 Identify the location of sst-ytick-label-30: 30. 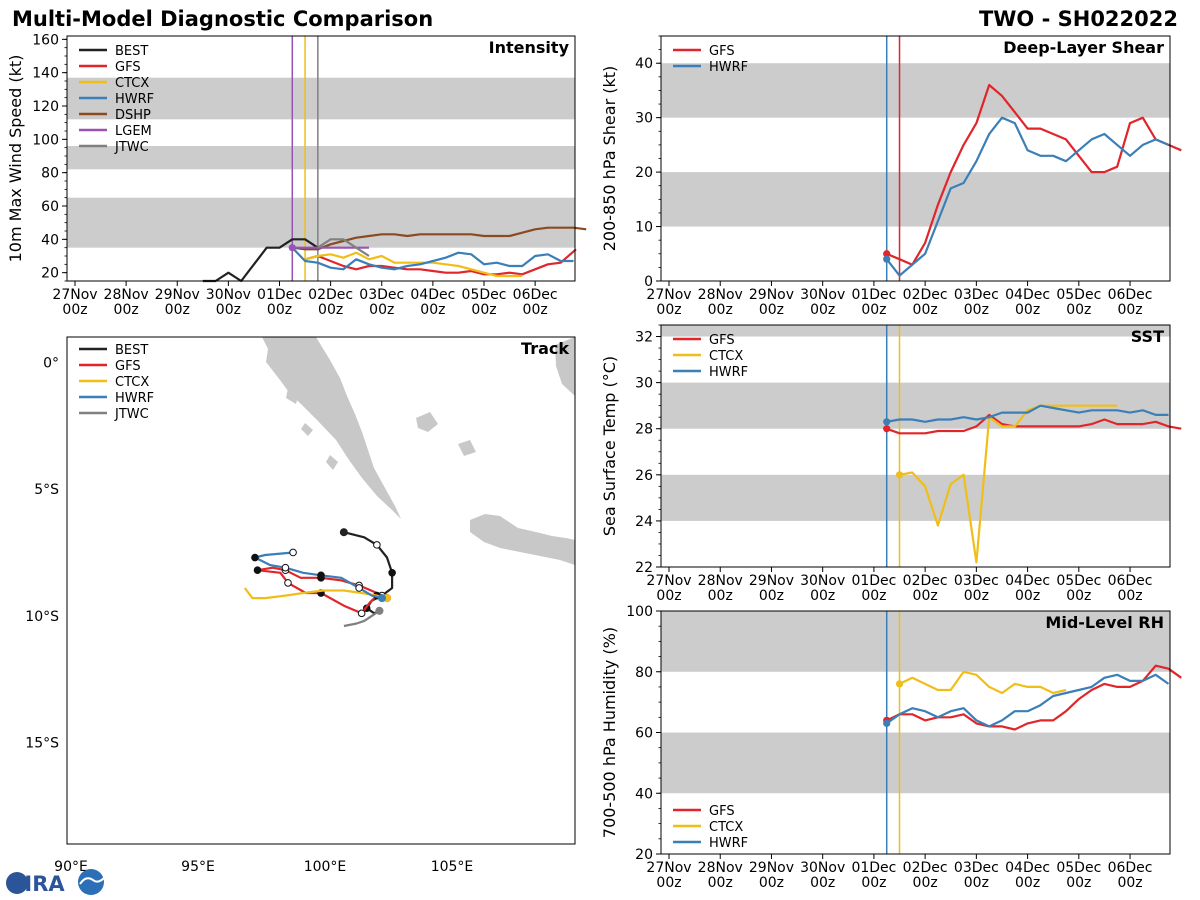
(644, 384).